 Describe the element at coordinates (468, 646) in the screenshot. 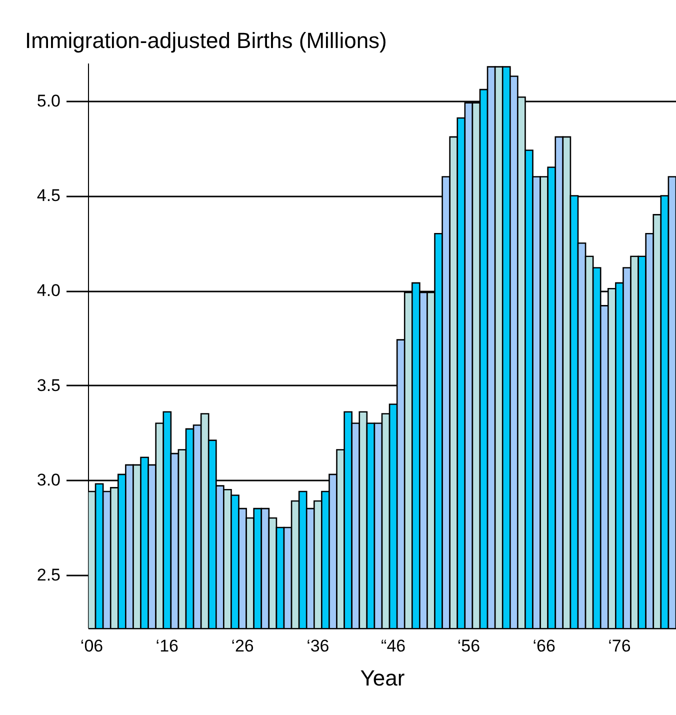

I see `x-tick-label: ‘56` at that location.